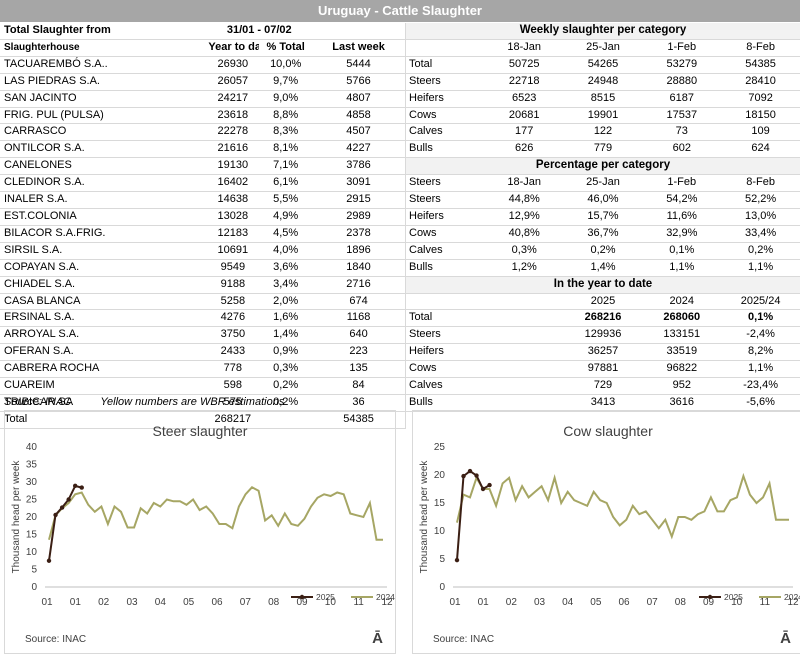  Describe the element at coordinates (709, 602) in the screenshot. I see `x-tick-label: 09` at that location.